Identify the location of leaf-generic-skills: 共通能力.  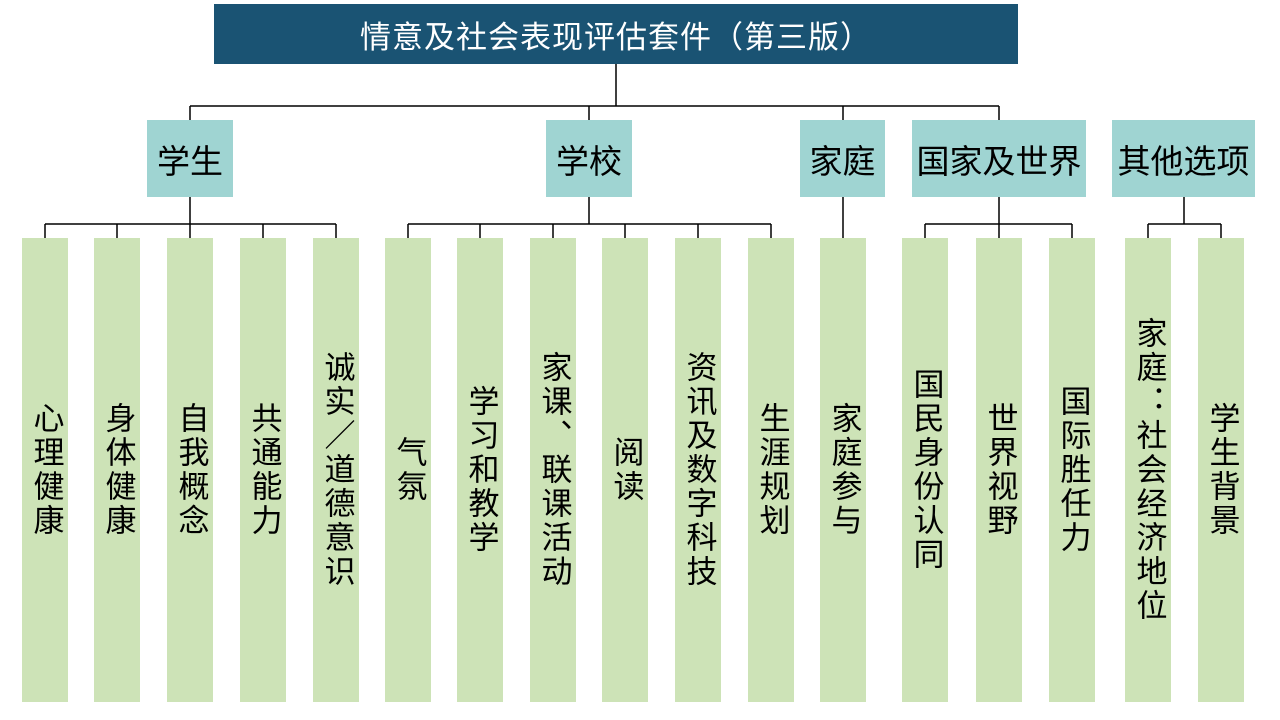
(263, 470).